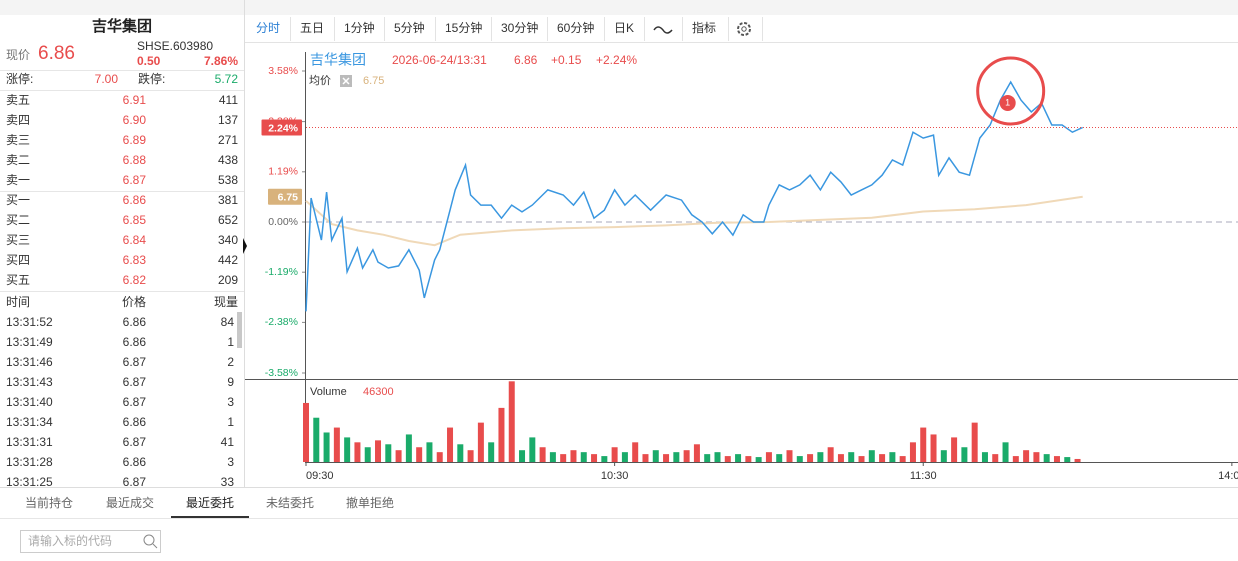  Describe the element at coordinates (663, 30) in the screenshot. I see `wave-icon` at that location.